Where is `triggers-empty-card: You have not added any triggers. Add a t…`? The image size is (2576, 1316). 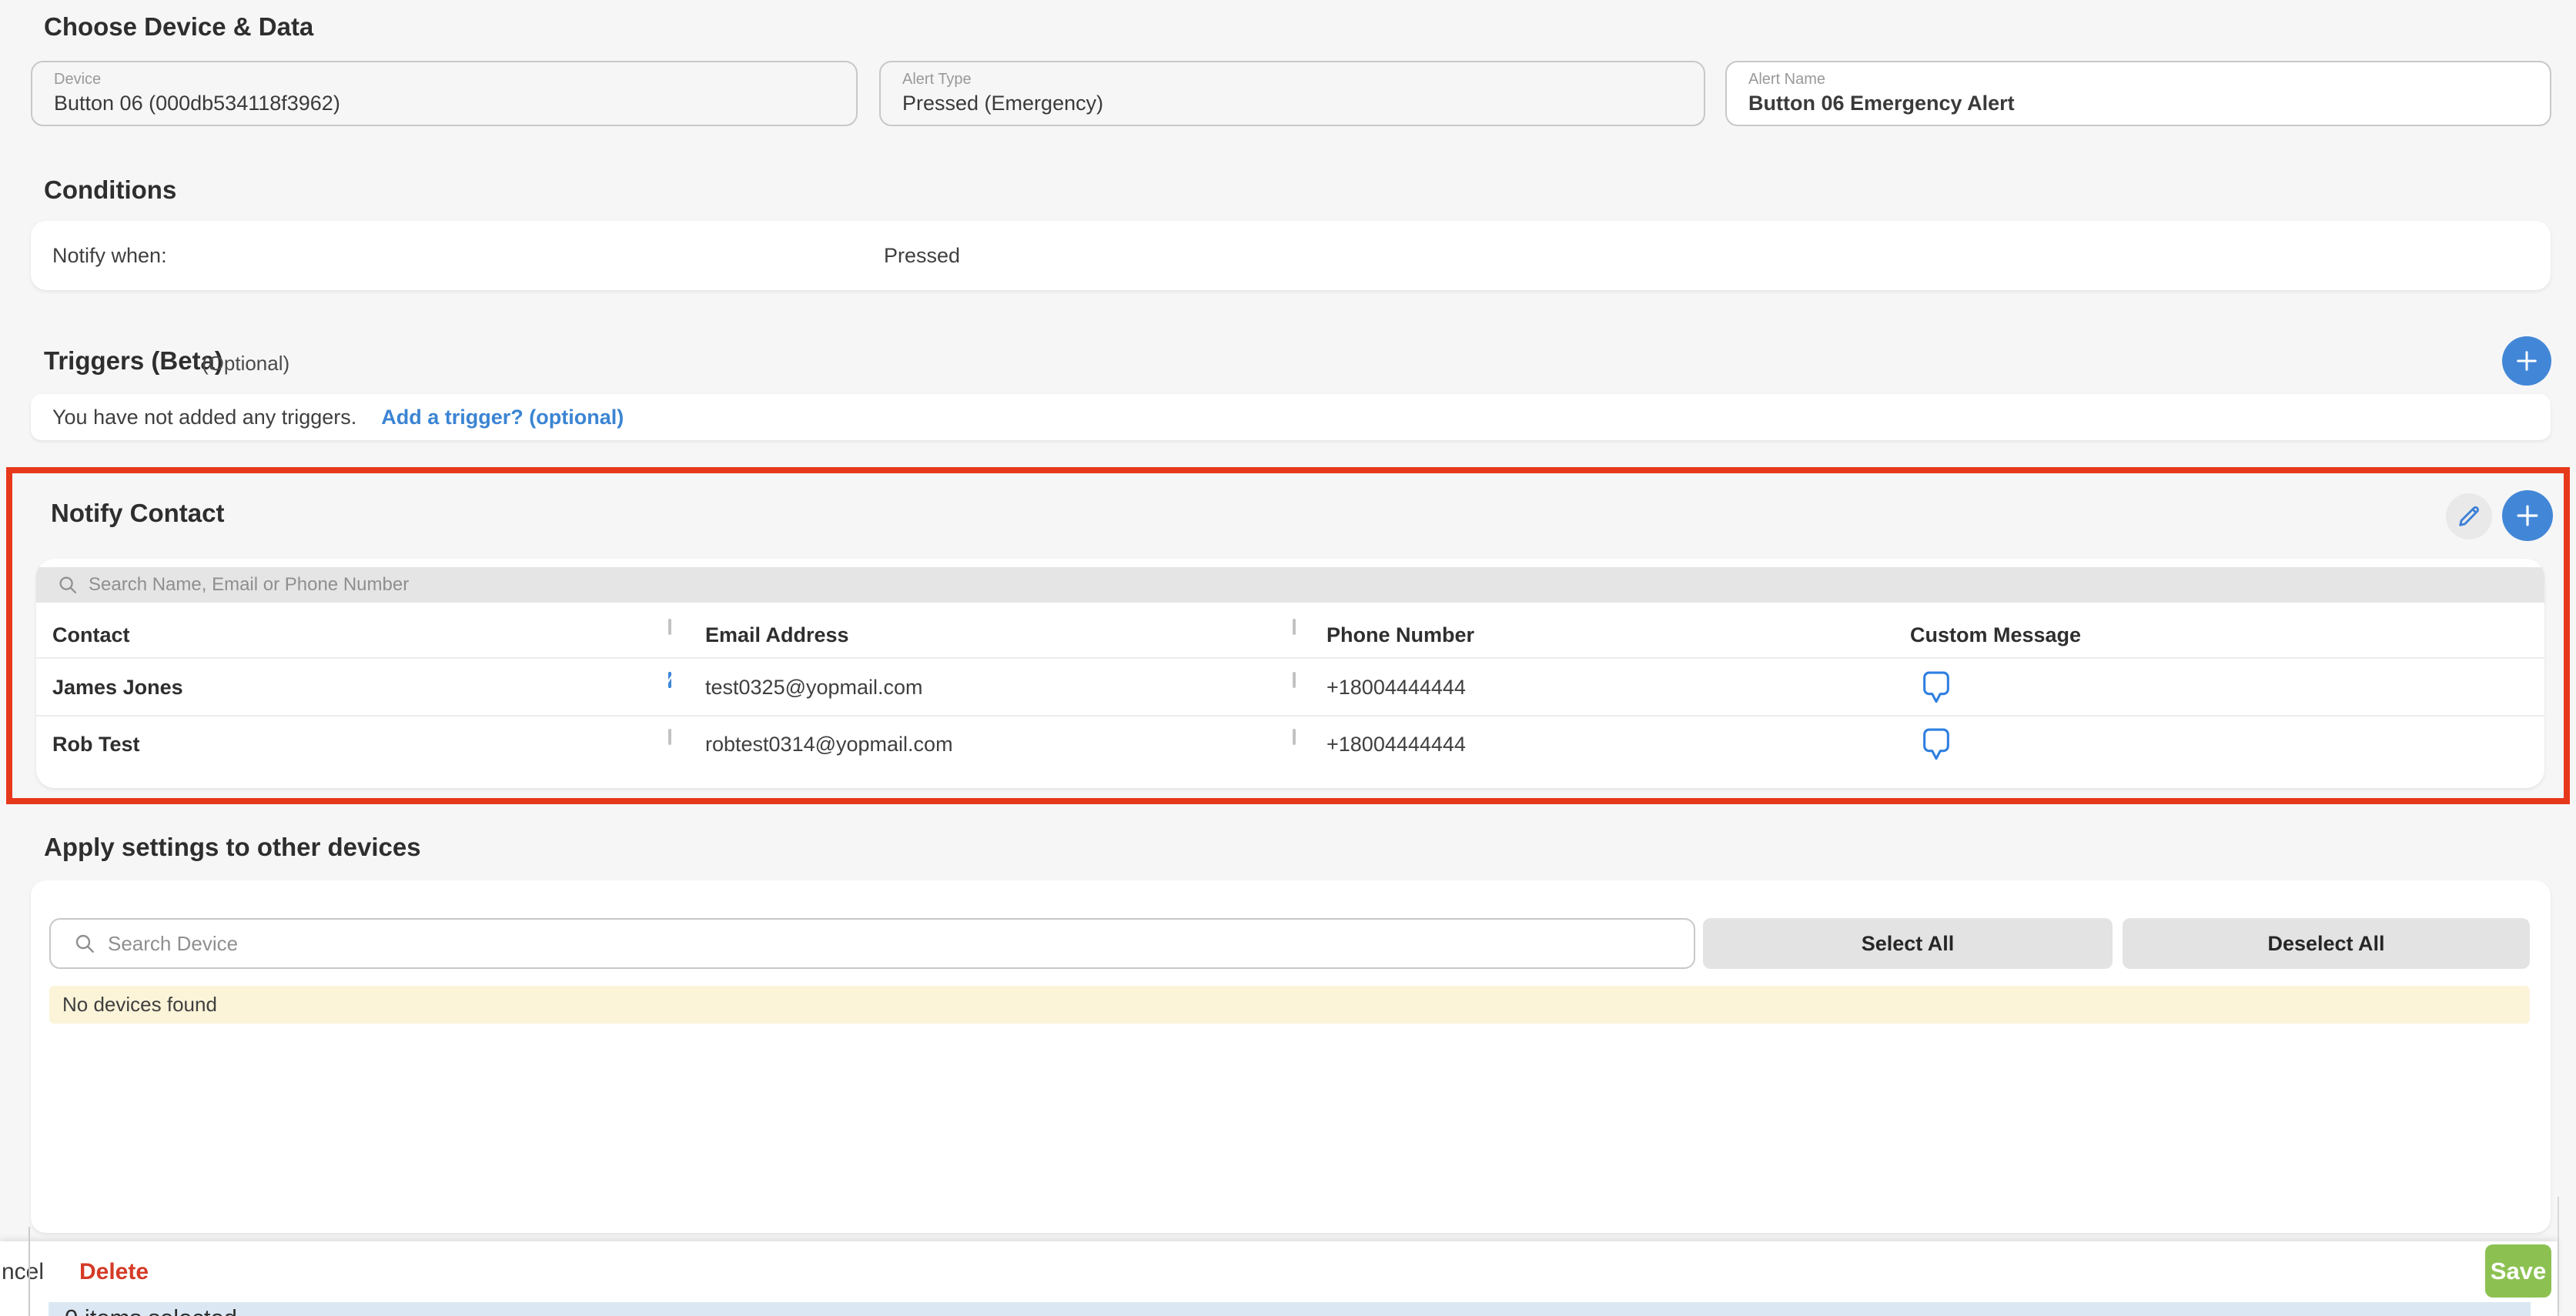
triggers-empty-card: You have not added any triggers. Add a t… is located at coordinates (1291, 417).